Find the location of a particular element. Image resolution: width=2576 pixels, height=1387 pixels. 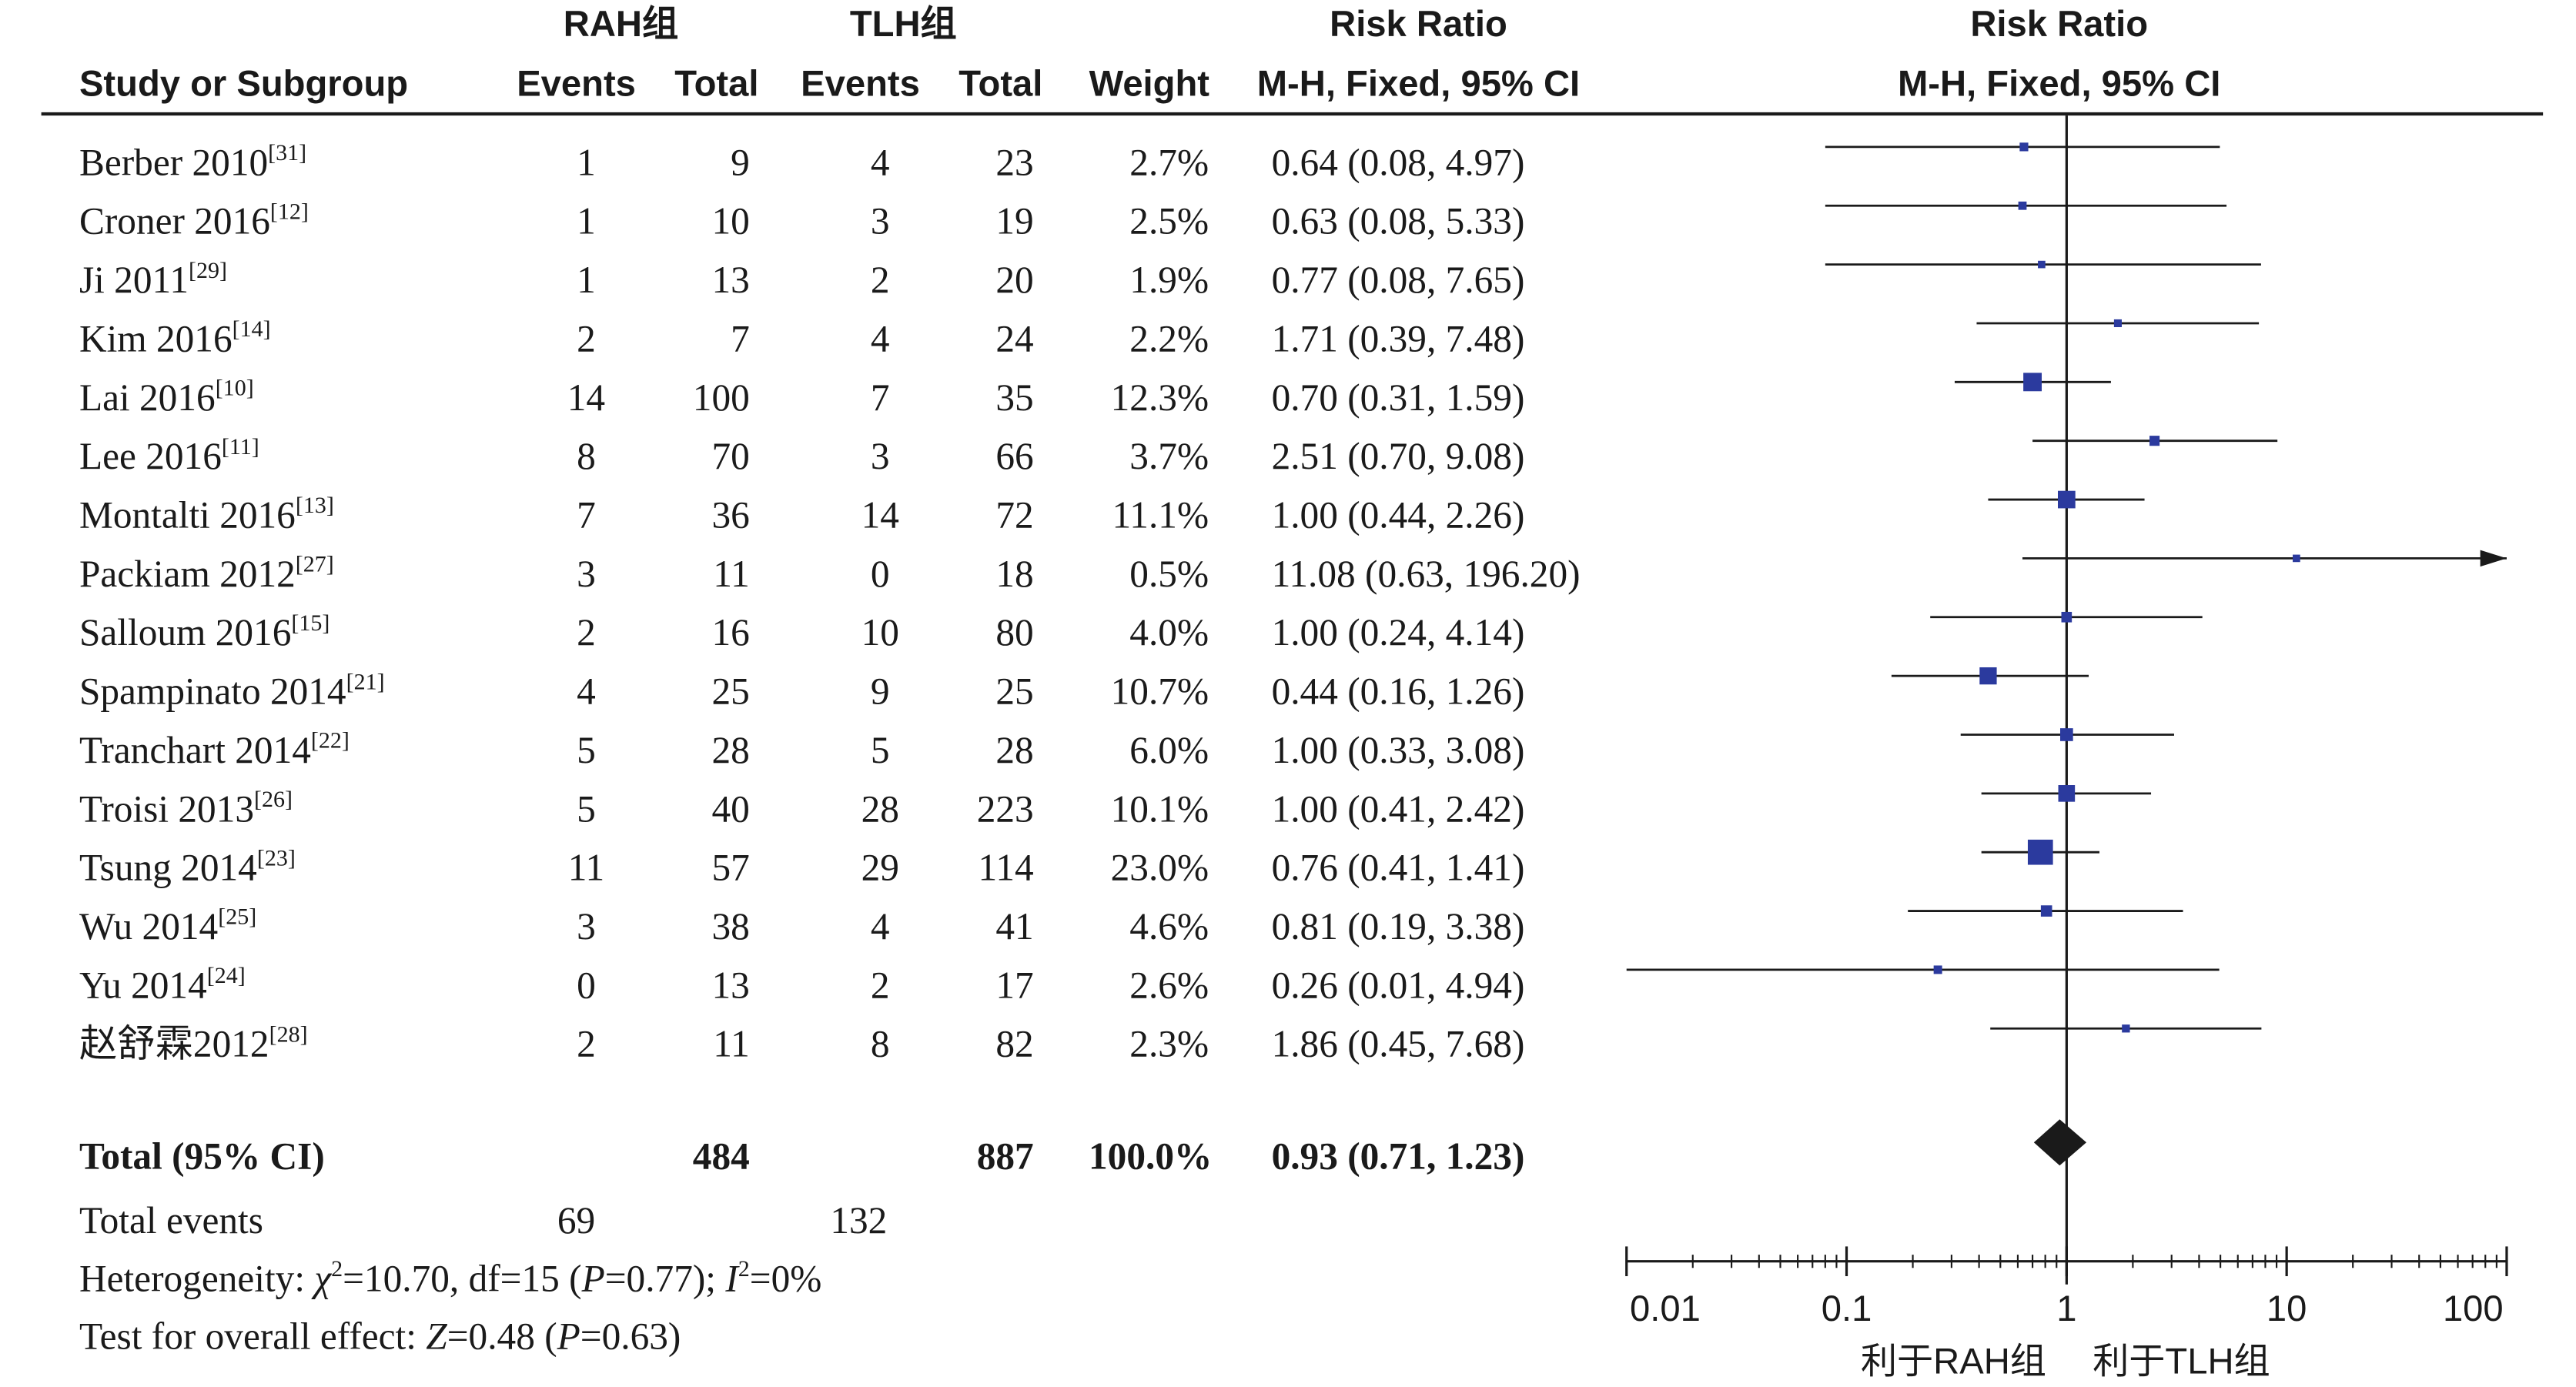

table-row: Lee 2016[11] 8 70 3 66 3.7% 2.51 (0.70, 9.08) is located at coordinates (802, 455).